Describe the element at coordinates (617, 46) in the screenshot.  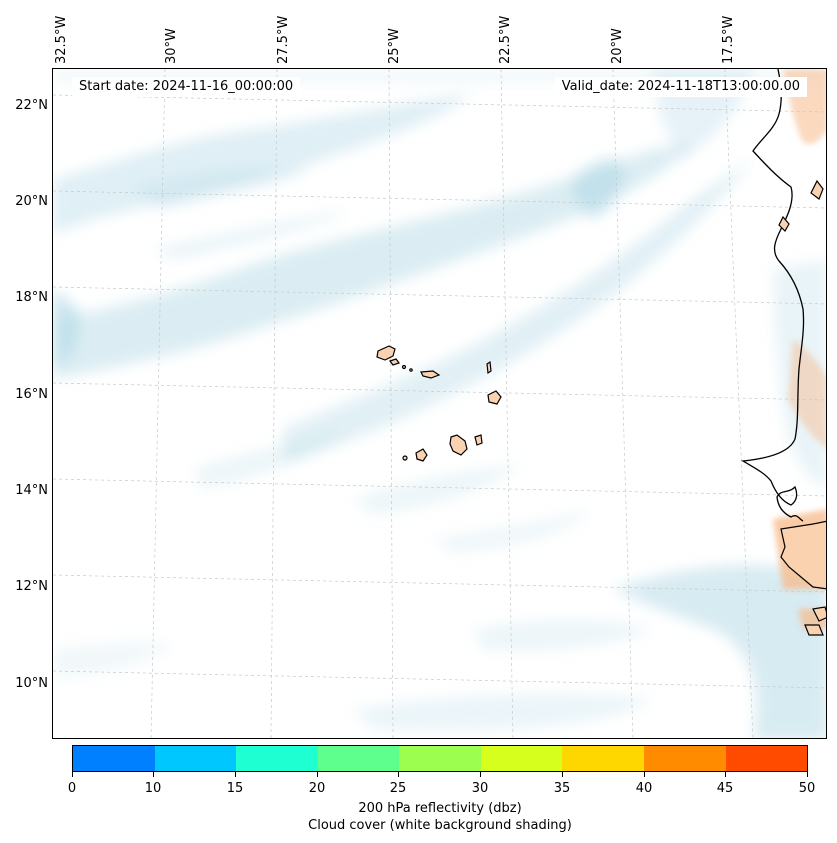
I see `lon-label-20w: 20°W` at that location.